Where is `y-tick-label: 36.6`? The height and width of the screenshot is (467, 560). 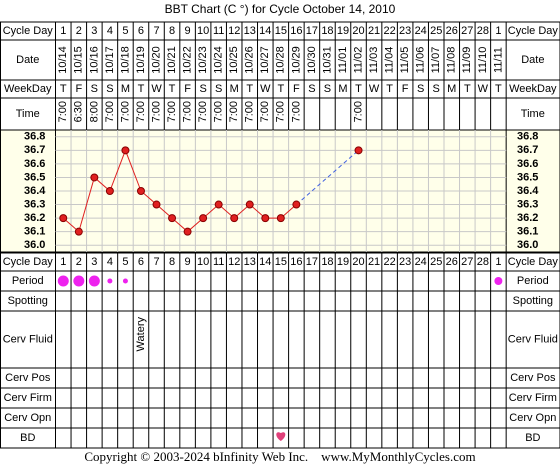
y-tick-label: 36.6 is located at coordinates (34, 164).